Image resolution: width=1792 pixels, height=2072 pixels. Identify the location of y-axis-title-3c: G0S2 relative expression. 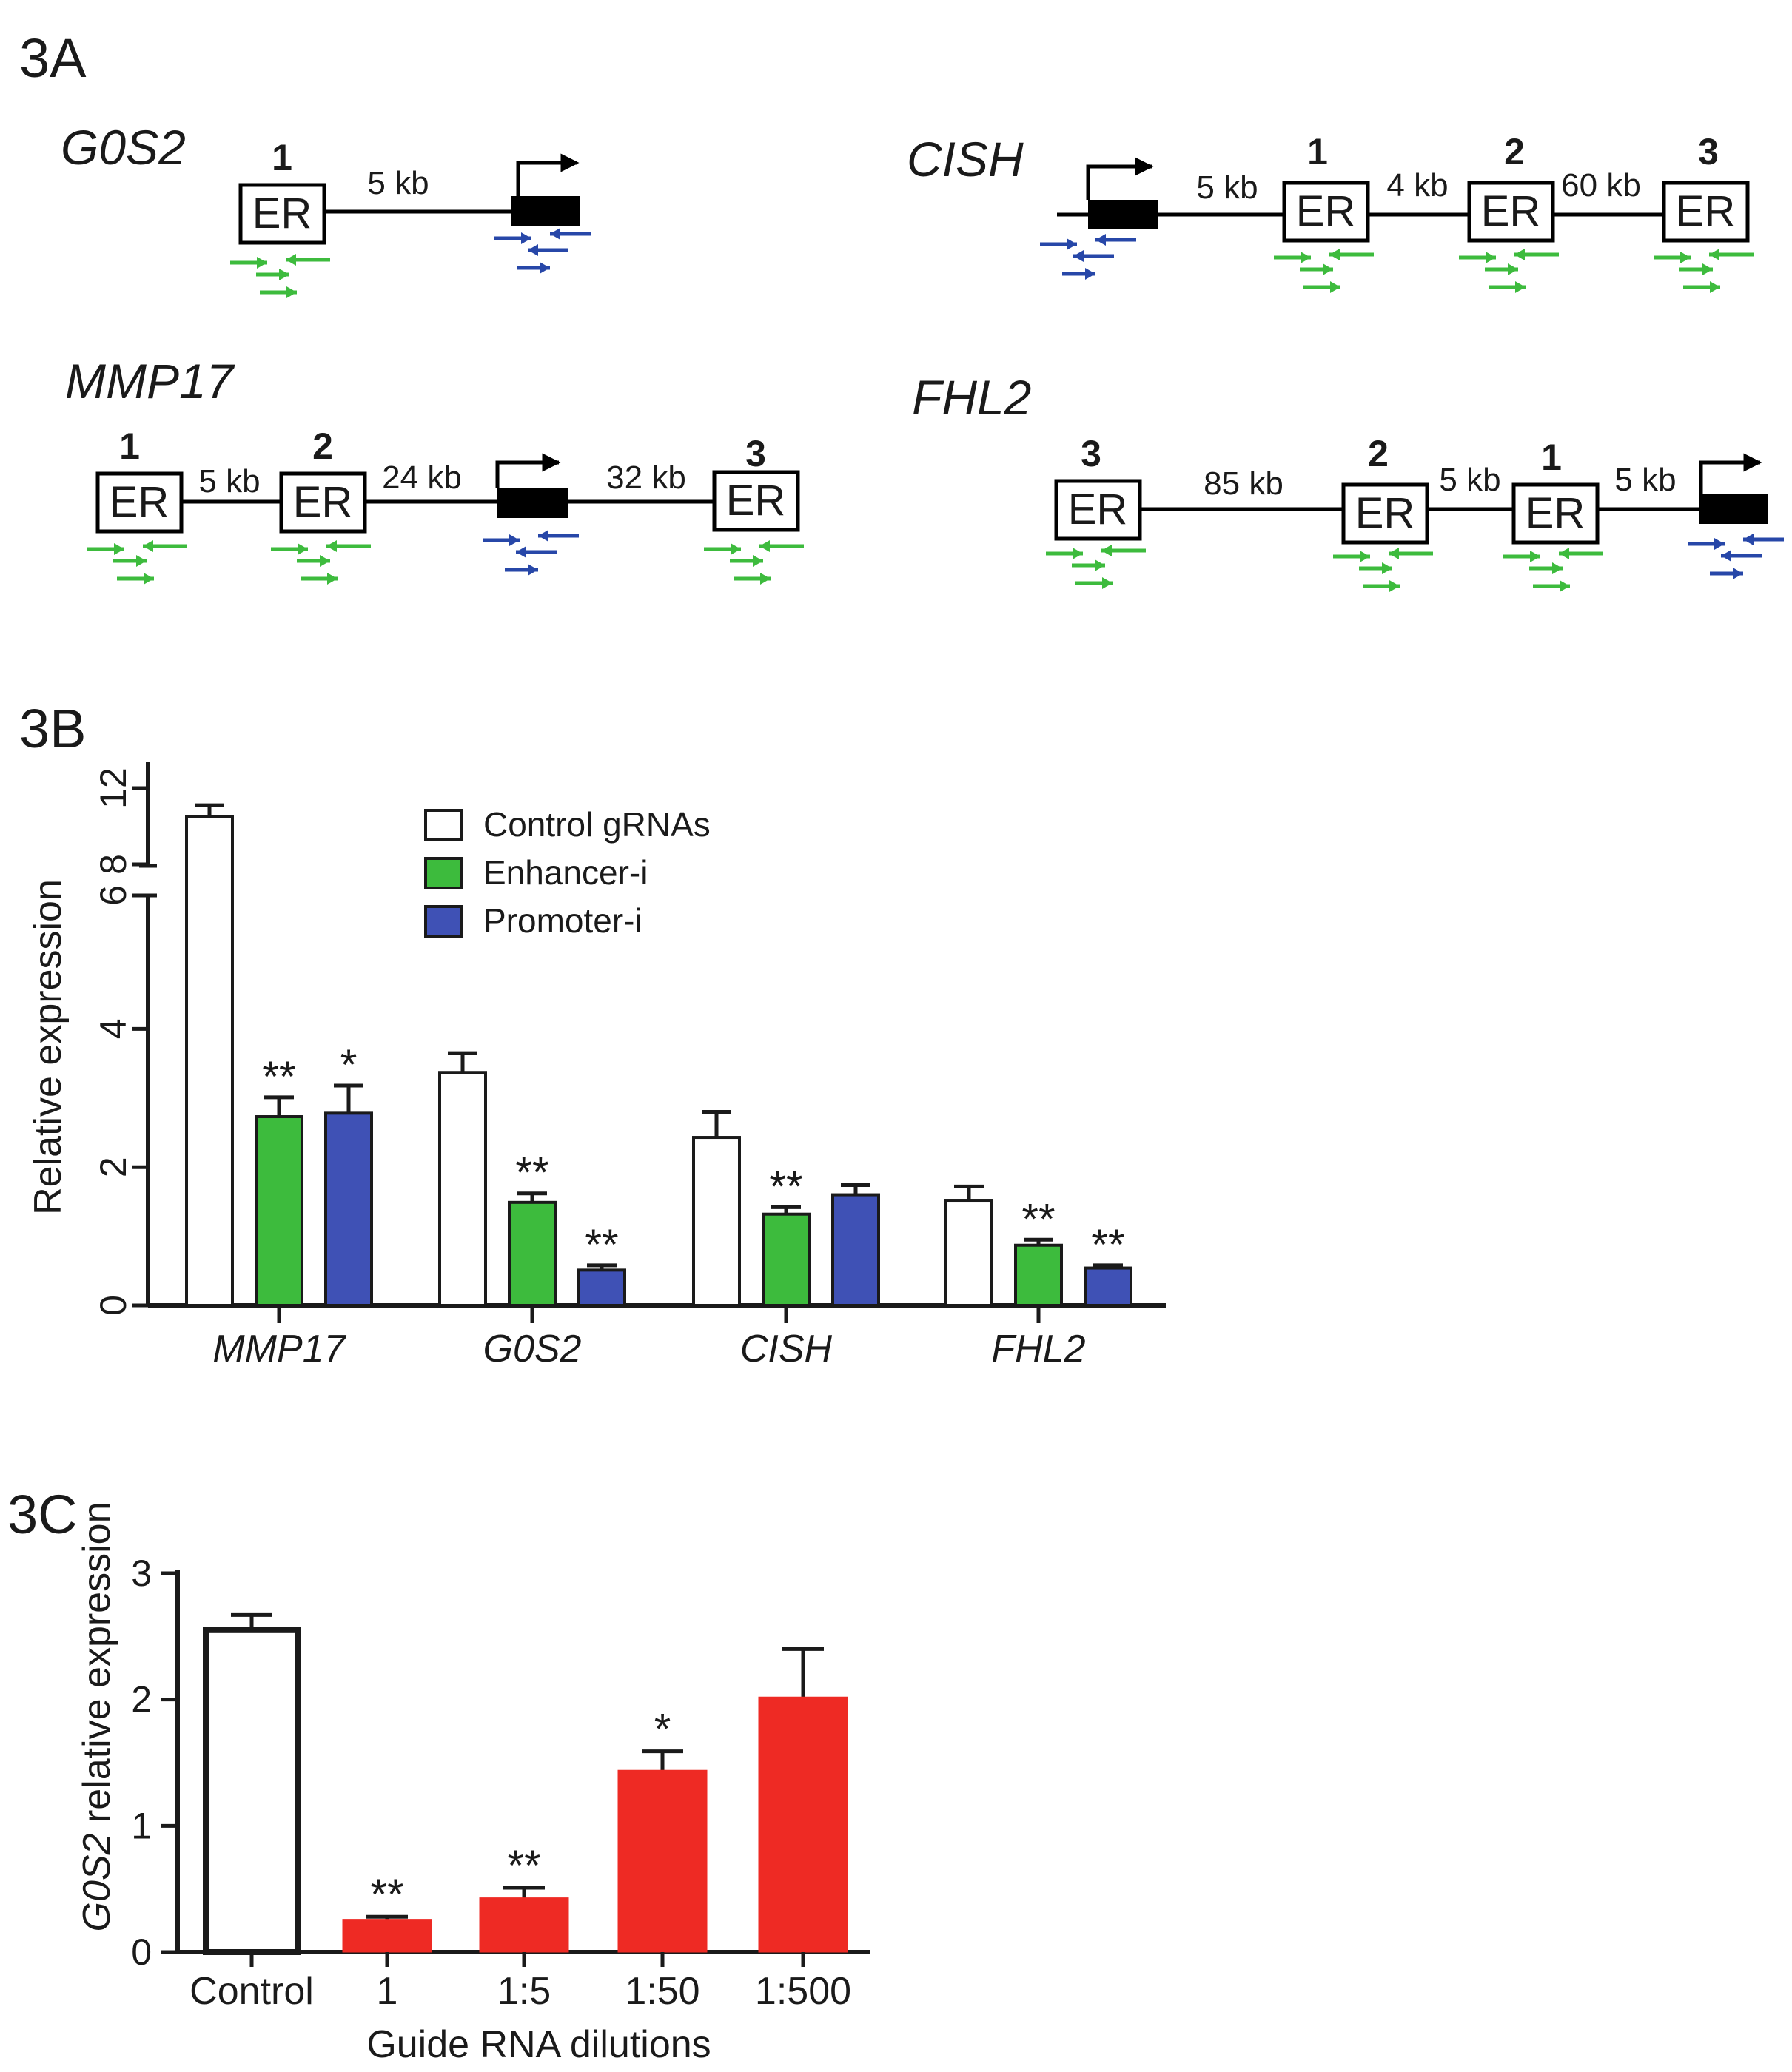
(96, 1717).